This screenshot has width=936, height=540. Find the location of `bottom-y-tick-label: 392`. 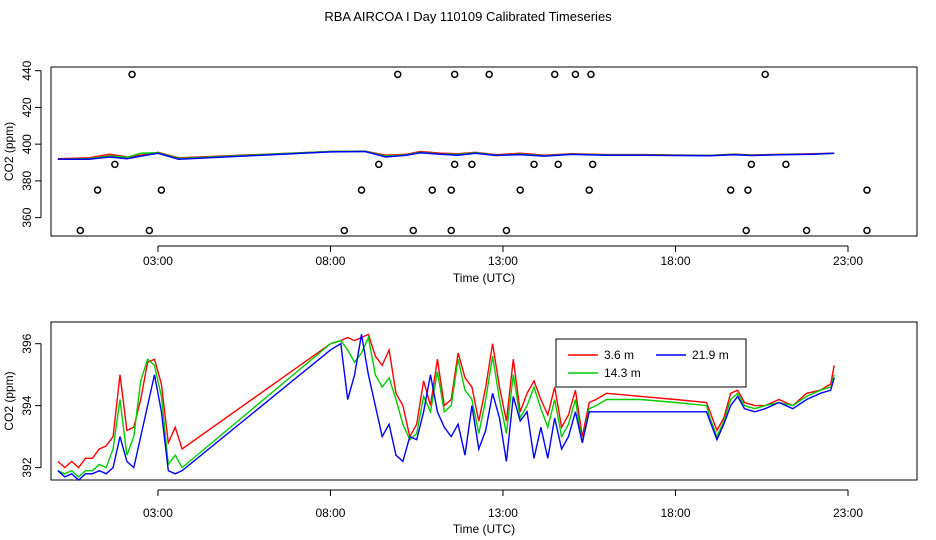

bottom-y-tick-label: 392 is located at coordinates (27, 467).